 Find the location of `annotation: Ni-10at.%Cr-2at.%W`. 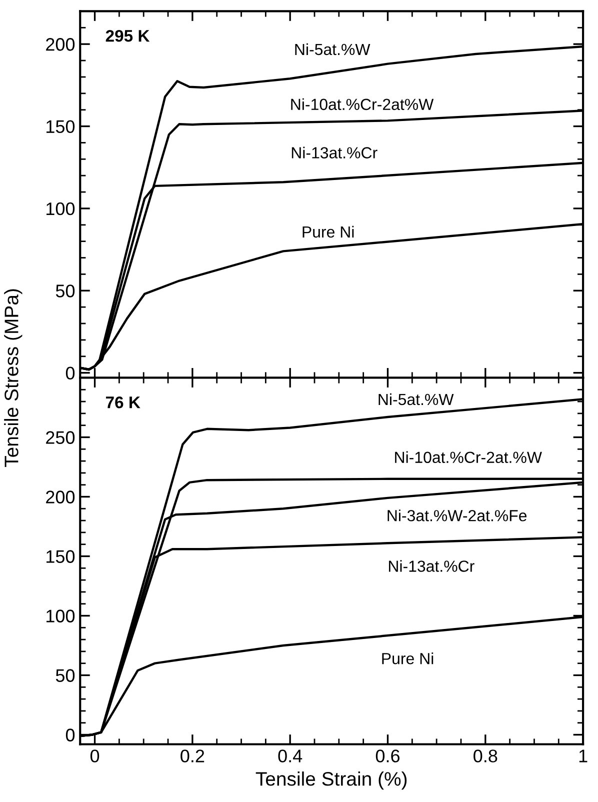

annotation: Ni-10at.%Cr-2at.%W is located at coordinates (468, 457).